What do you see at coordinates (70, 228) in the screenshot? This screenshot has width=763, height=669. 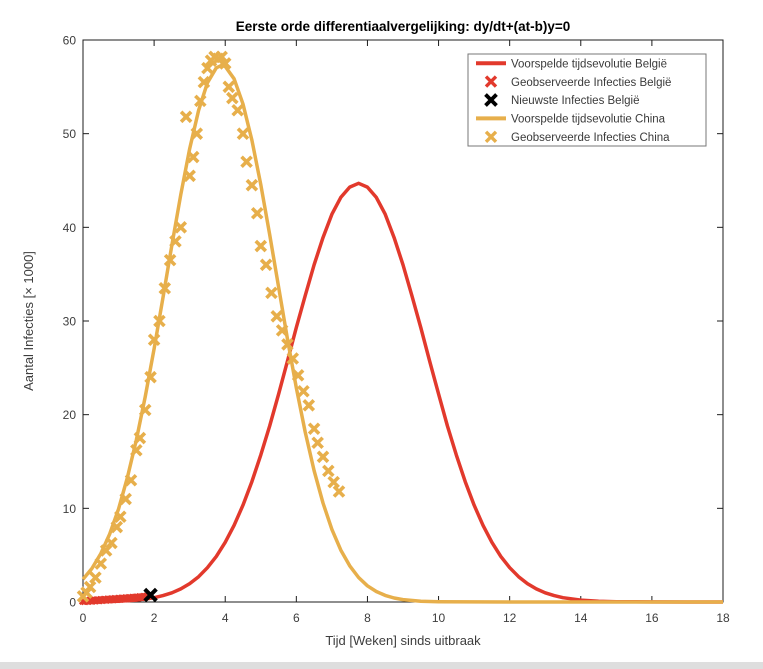 I see `y-tick-label: 40` at bounding box center [70, 228].